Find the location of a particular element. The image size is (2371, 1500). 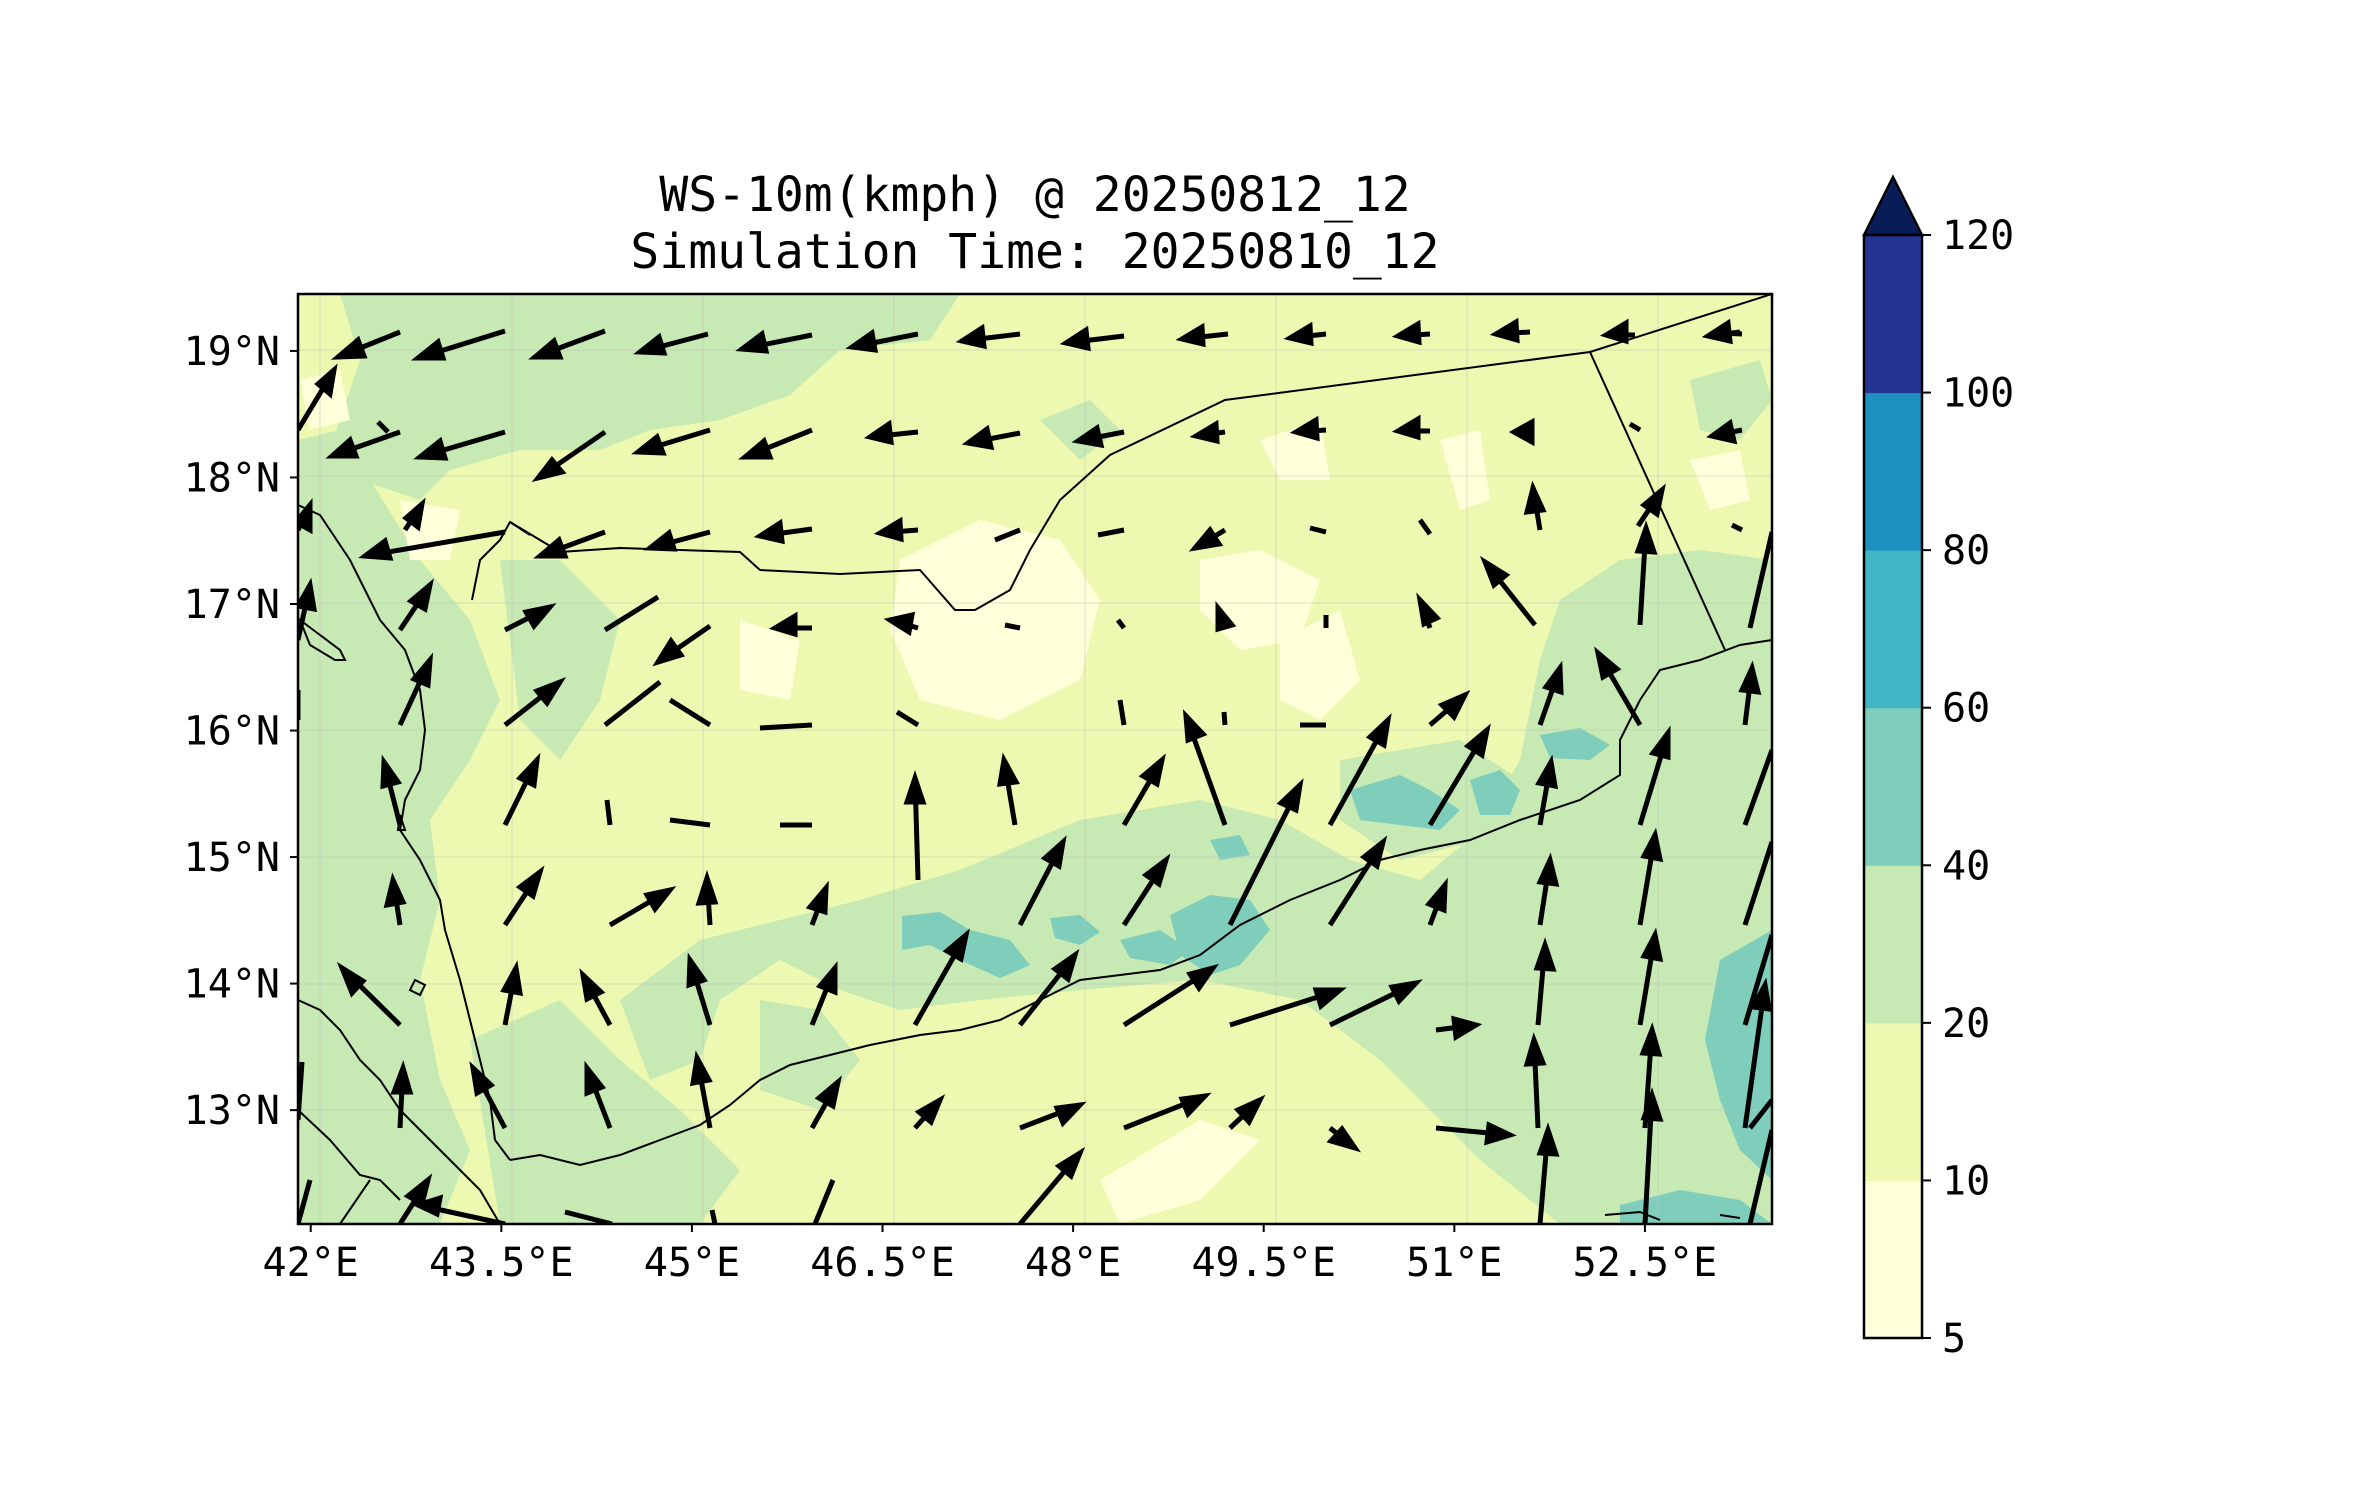

x-tick-label: 52.5°E is located at coordinates (1645, 1263).